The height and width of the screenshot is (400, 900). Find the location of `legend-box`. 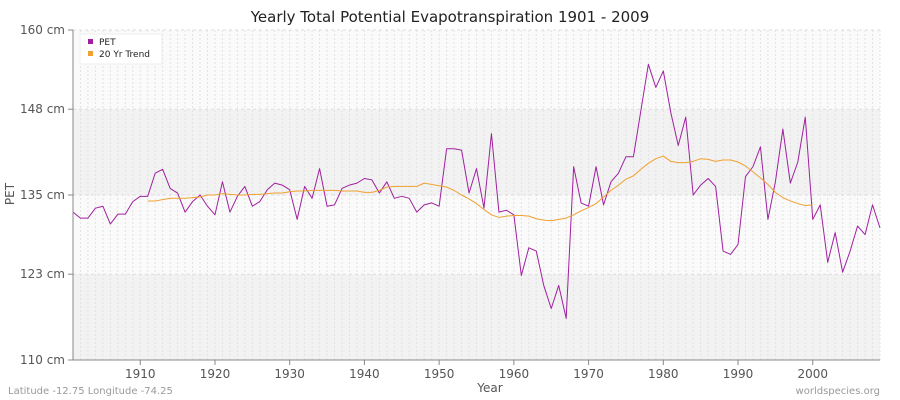

legend-box is located at coordinates (121, 49).